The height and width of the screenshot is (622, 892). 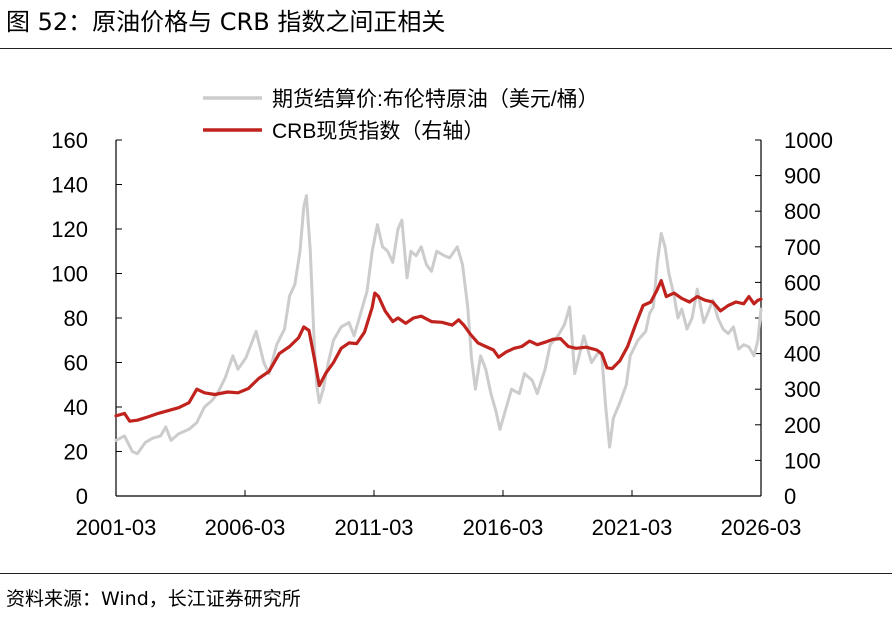 I want to click on y-right-tick-label: 300, so click(x=802, y=389).